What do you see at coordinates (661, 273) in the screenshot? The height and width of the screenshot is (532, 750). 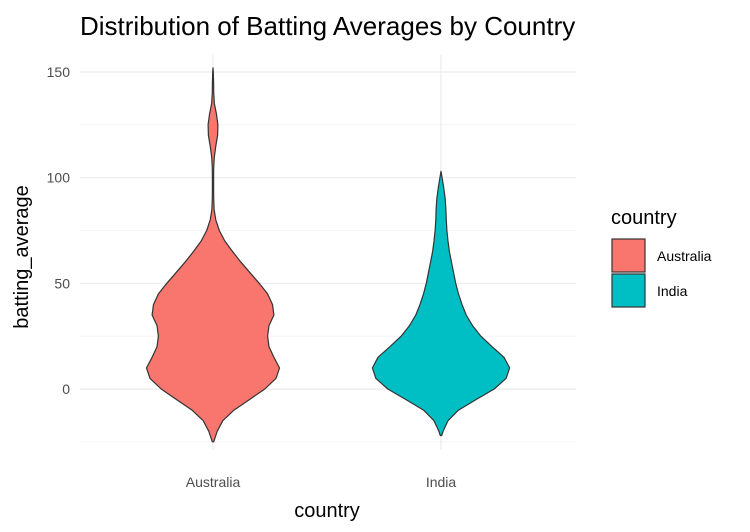 I see `legend-entries: Australia India` at bounding box center [661, 273].